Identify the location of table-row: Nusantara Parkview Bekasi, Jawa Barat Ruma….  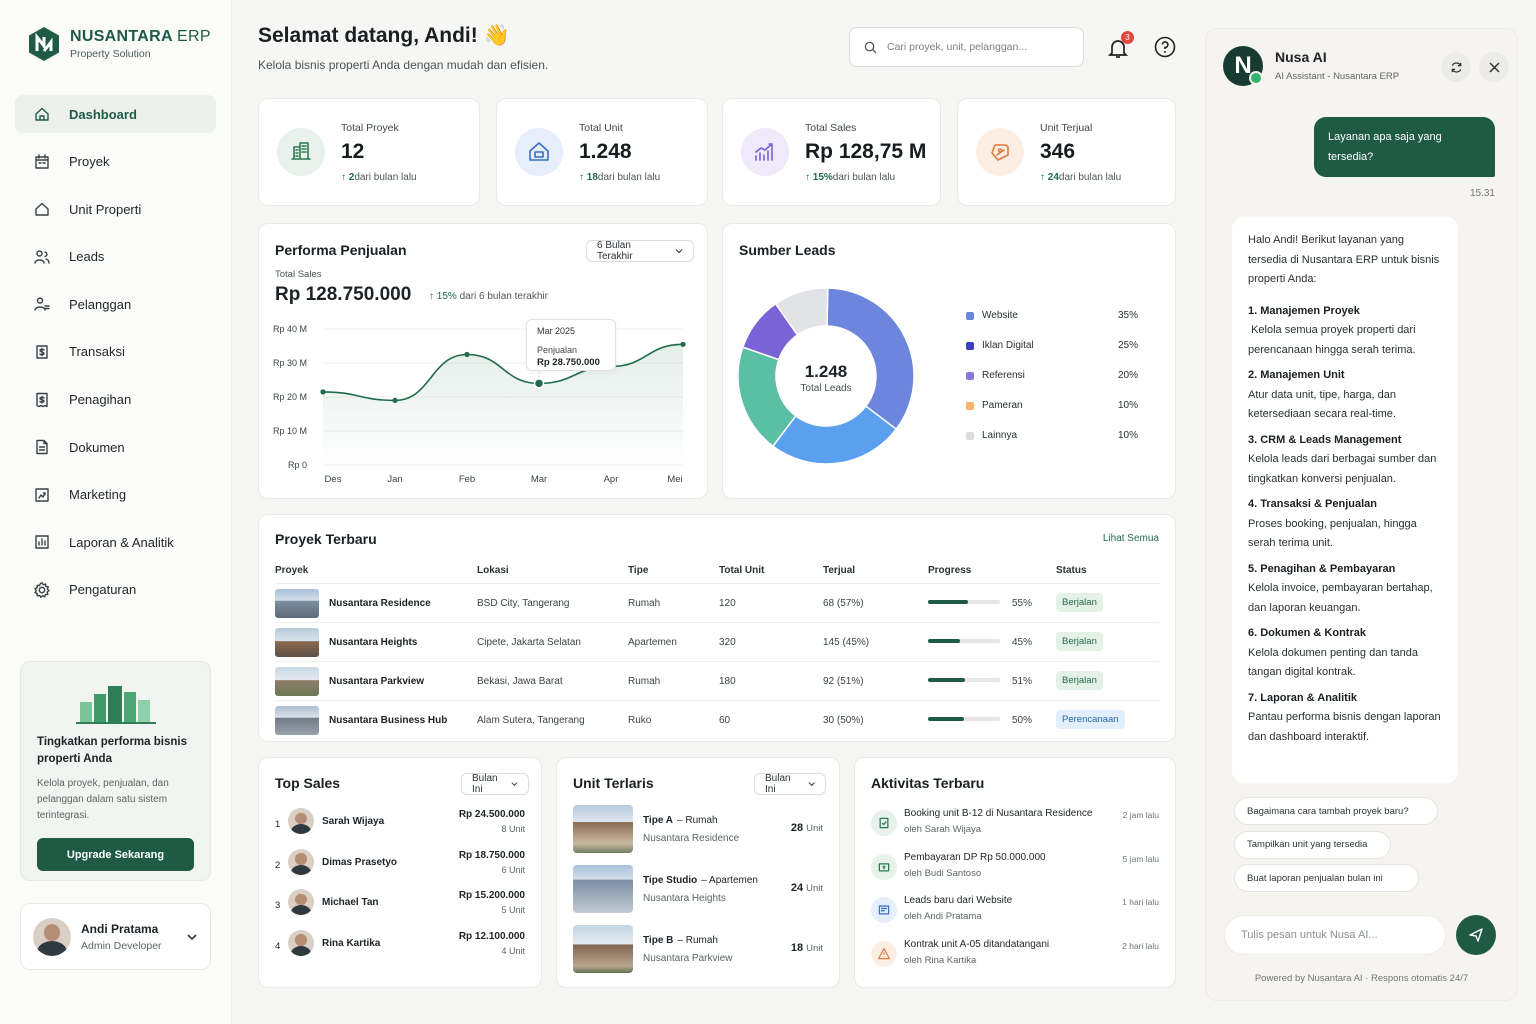
(717, 680).